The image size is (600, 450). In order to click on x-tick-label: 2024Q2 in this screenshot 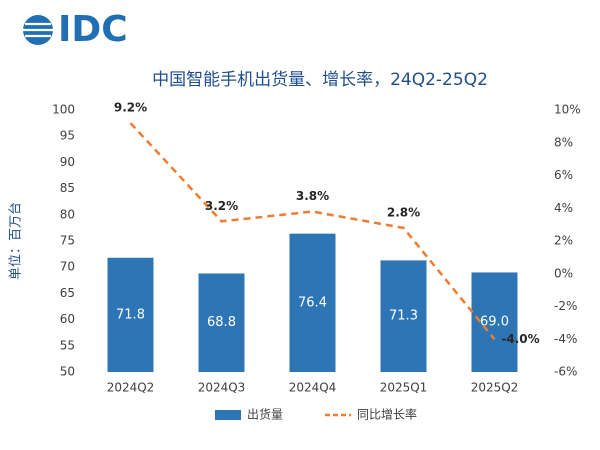, I will do `click(131, 388)`.